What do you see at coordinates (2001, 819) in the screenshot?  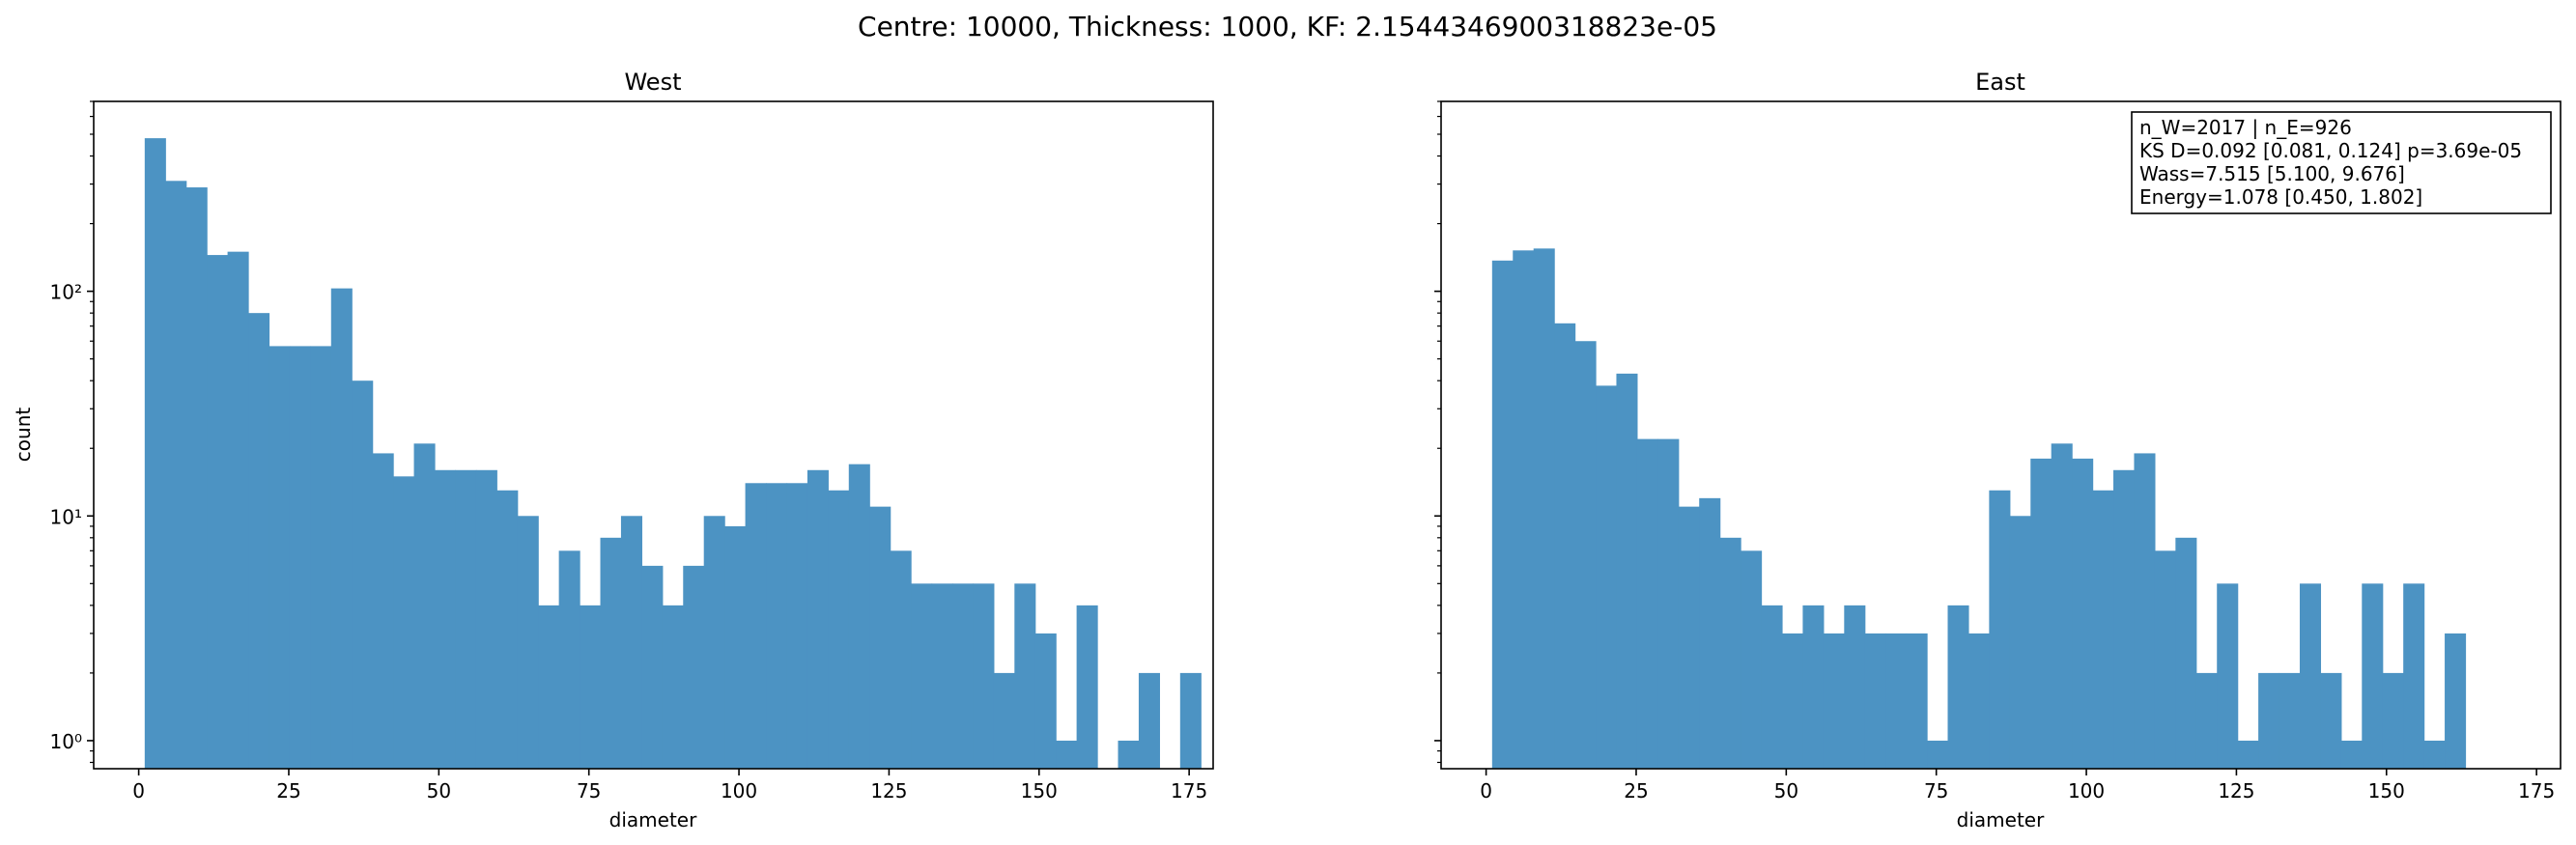 I see `east-x-axis-label: diameter` at bounding box center [2001, 819].